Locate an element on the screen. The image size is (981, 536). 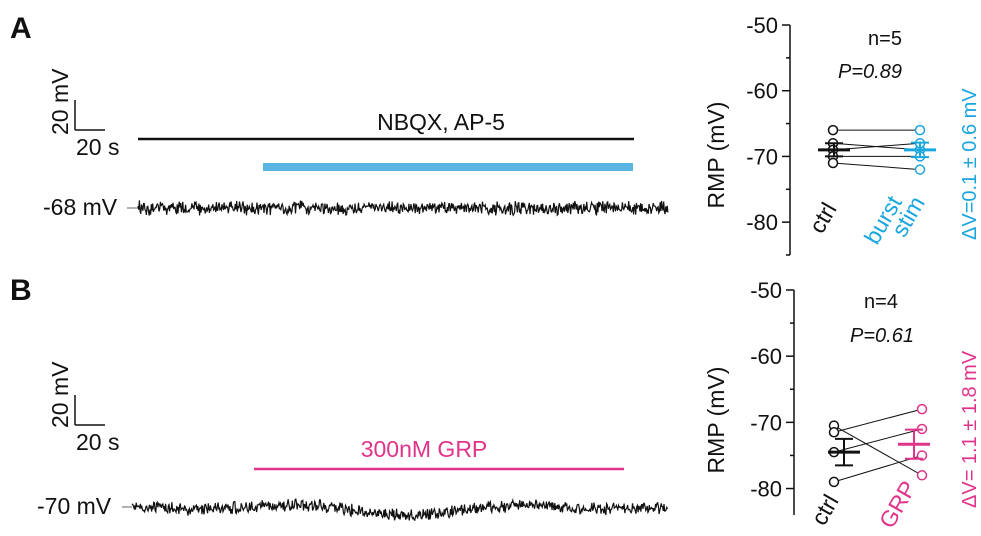
panel-b-drug-label: 300nM GRP is located at coordinates (424, 449).